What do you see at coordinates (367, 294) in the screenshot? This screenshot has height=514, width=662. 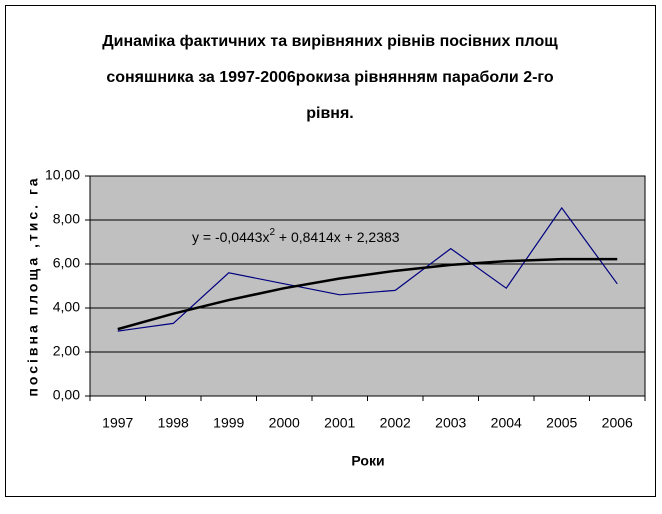 I see `trend-line` at bounding box center [367, 294].